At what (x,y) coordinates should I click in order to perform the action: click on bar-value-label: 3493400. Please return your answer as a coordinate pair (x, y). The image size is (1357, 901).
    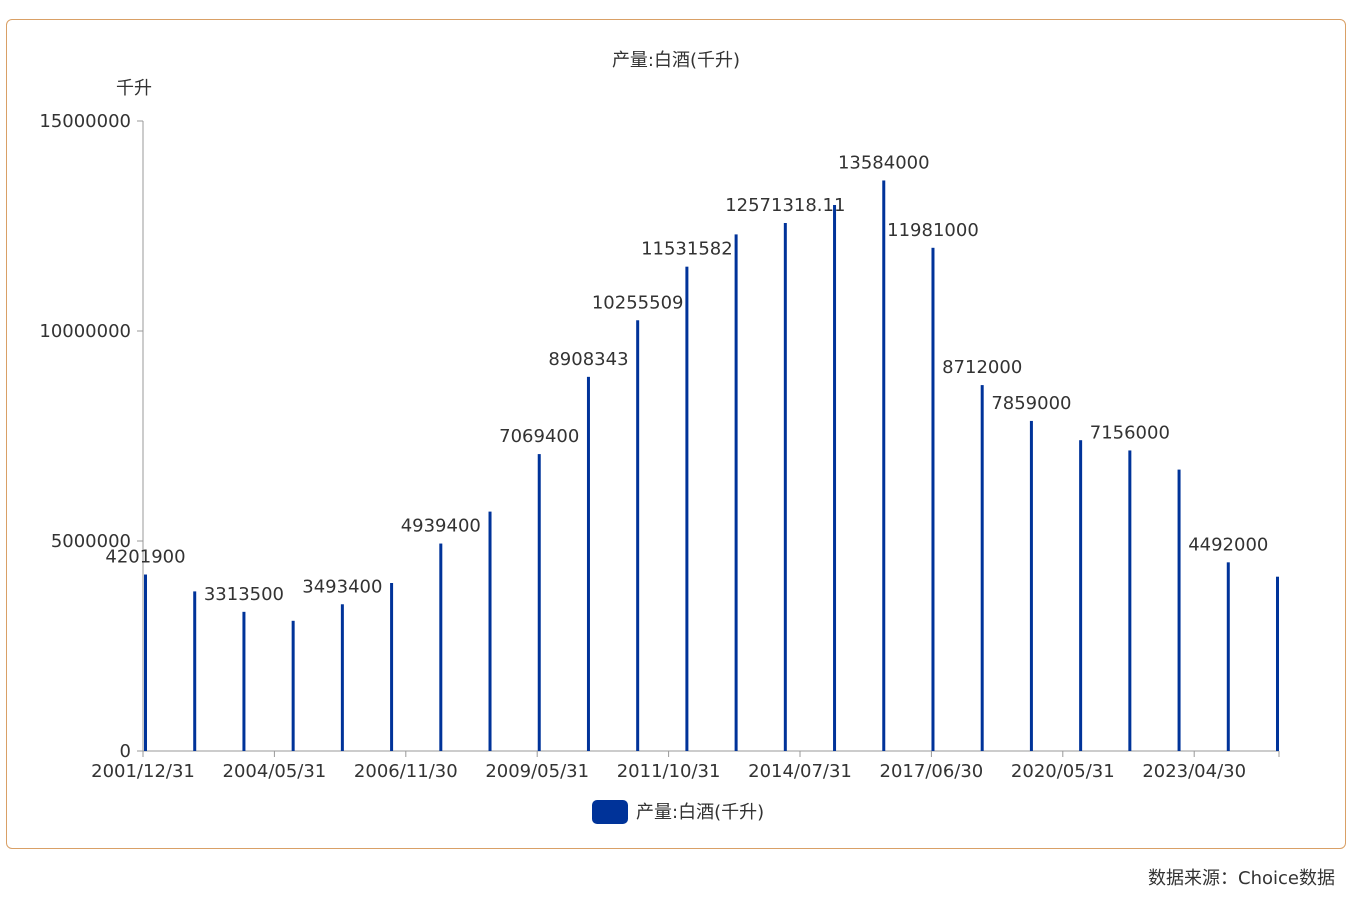
    Looking at the image, I should click on (342, 586).